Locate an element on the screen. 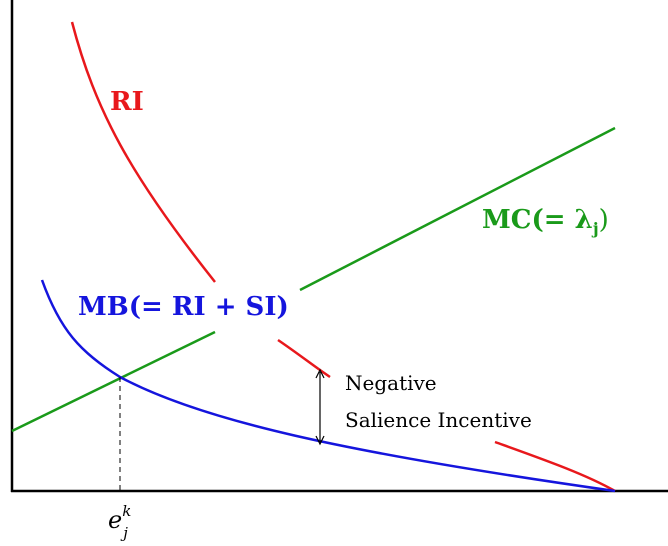  x-marker-label: ek j is located at coordinates (119, 522).